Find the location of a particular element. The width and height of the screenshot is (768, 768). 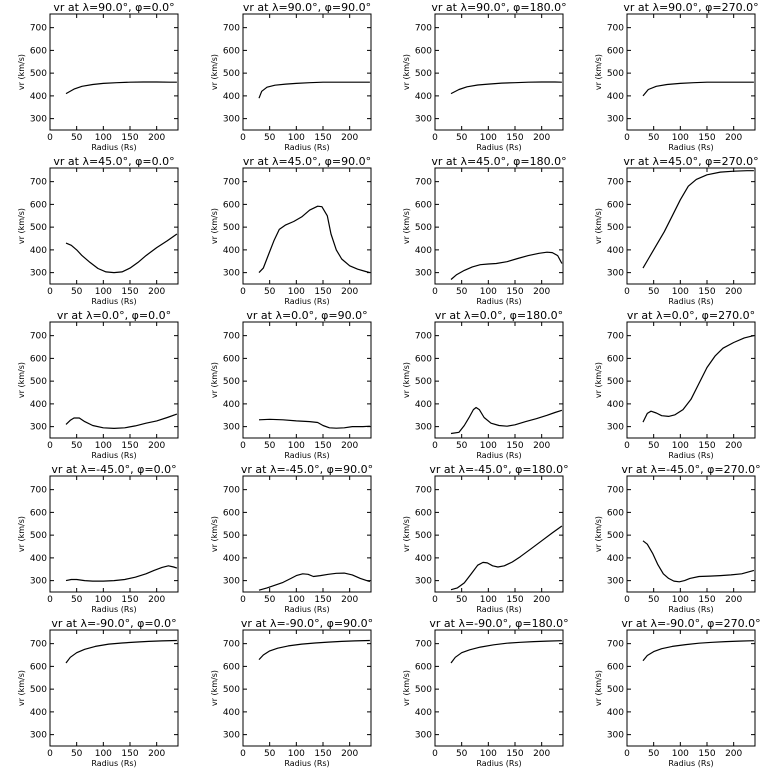

panel-title: vr at λ=0.0°, φ=0.0° is located at coordinates (114, 315).